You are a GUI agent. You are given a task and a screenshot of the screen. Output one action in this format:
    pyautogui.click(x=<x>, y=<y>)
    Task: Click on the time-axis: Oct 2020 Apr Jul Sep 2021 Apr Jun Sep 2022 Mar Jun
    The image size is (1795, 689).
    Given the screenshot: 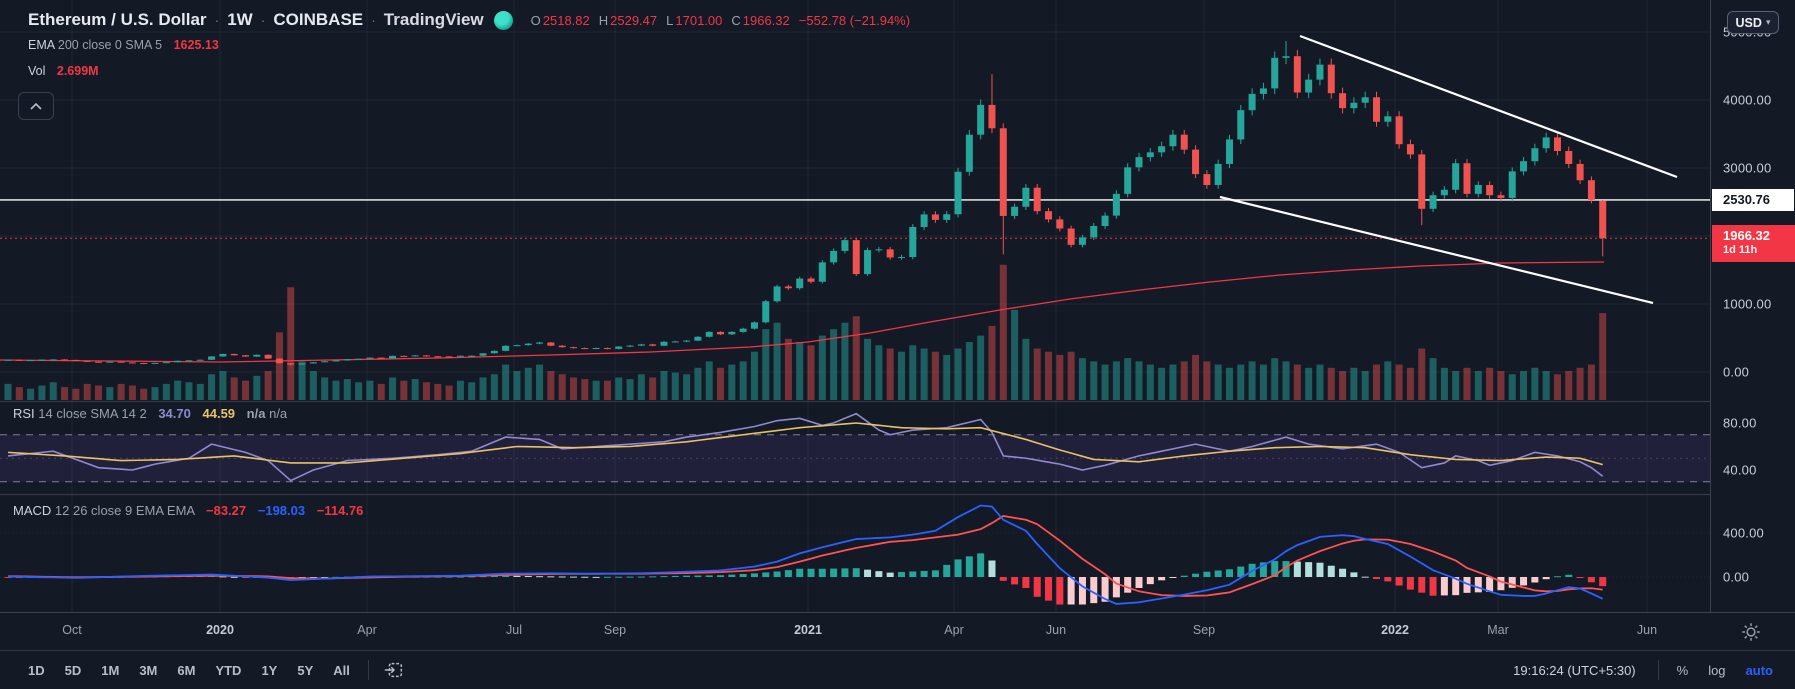 What is the action you would take?
    pyautogui.click(x=897, y=631)
    